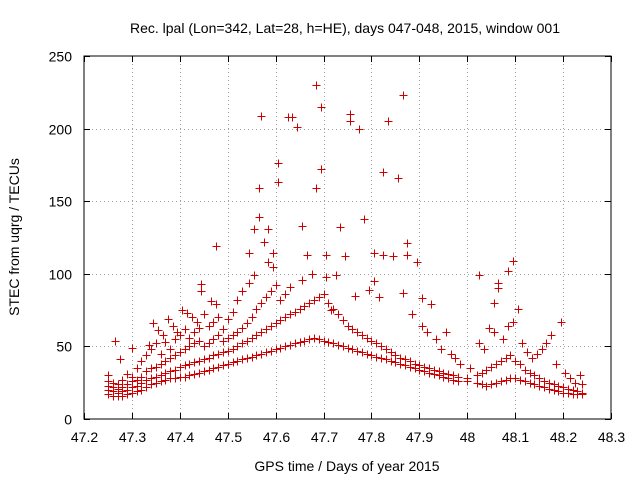 Image resolution: width=640 pixels, height=480 pixels. I want to click on x-tick-label: 48, so click(468, 437).